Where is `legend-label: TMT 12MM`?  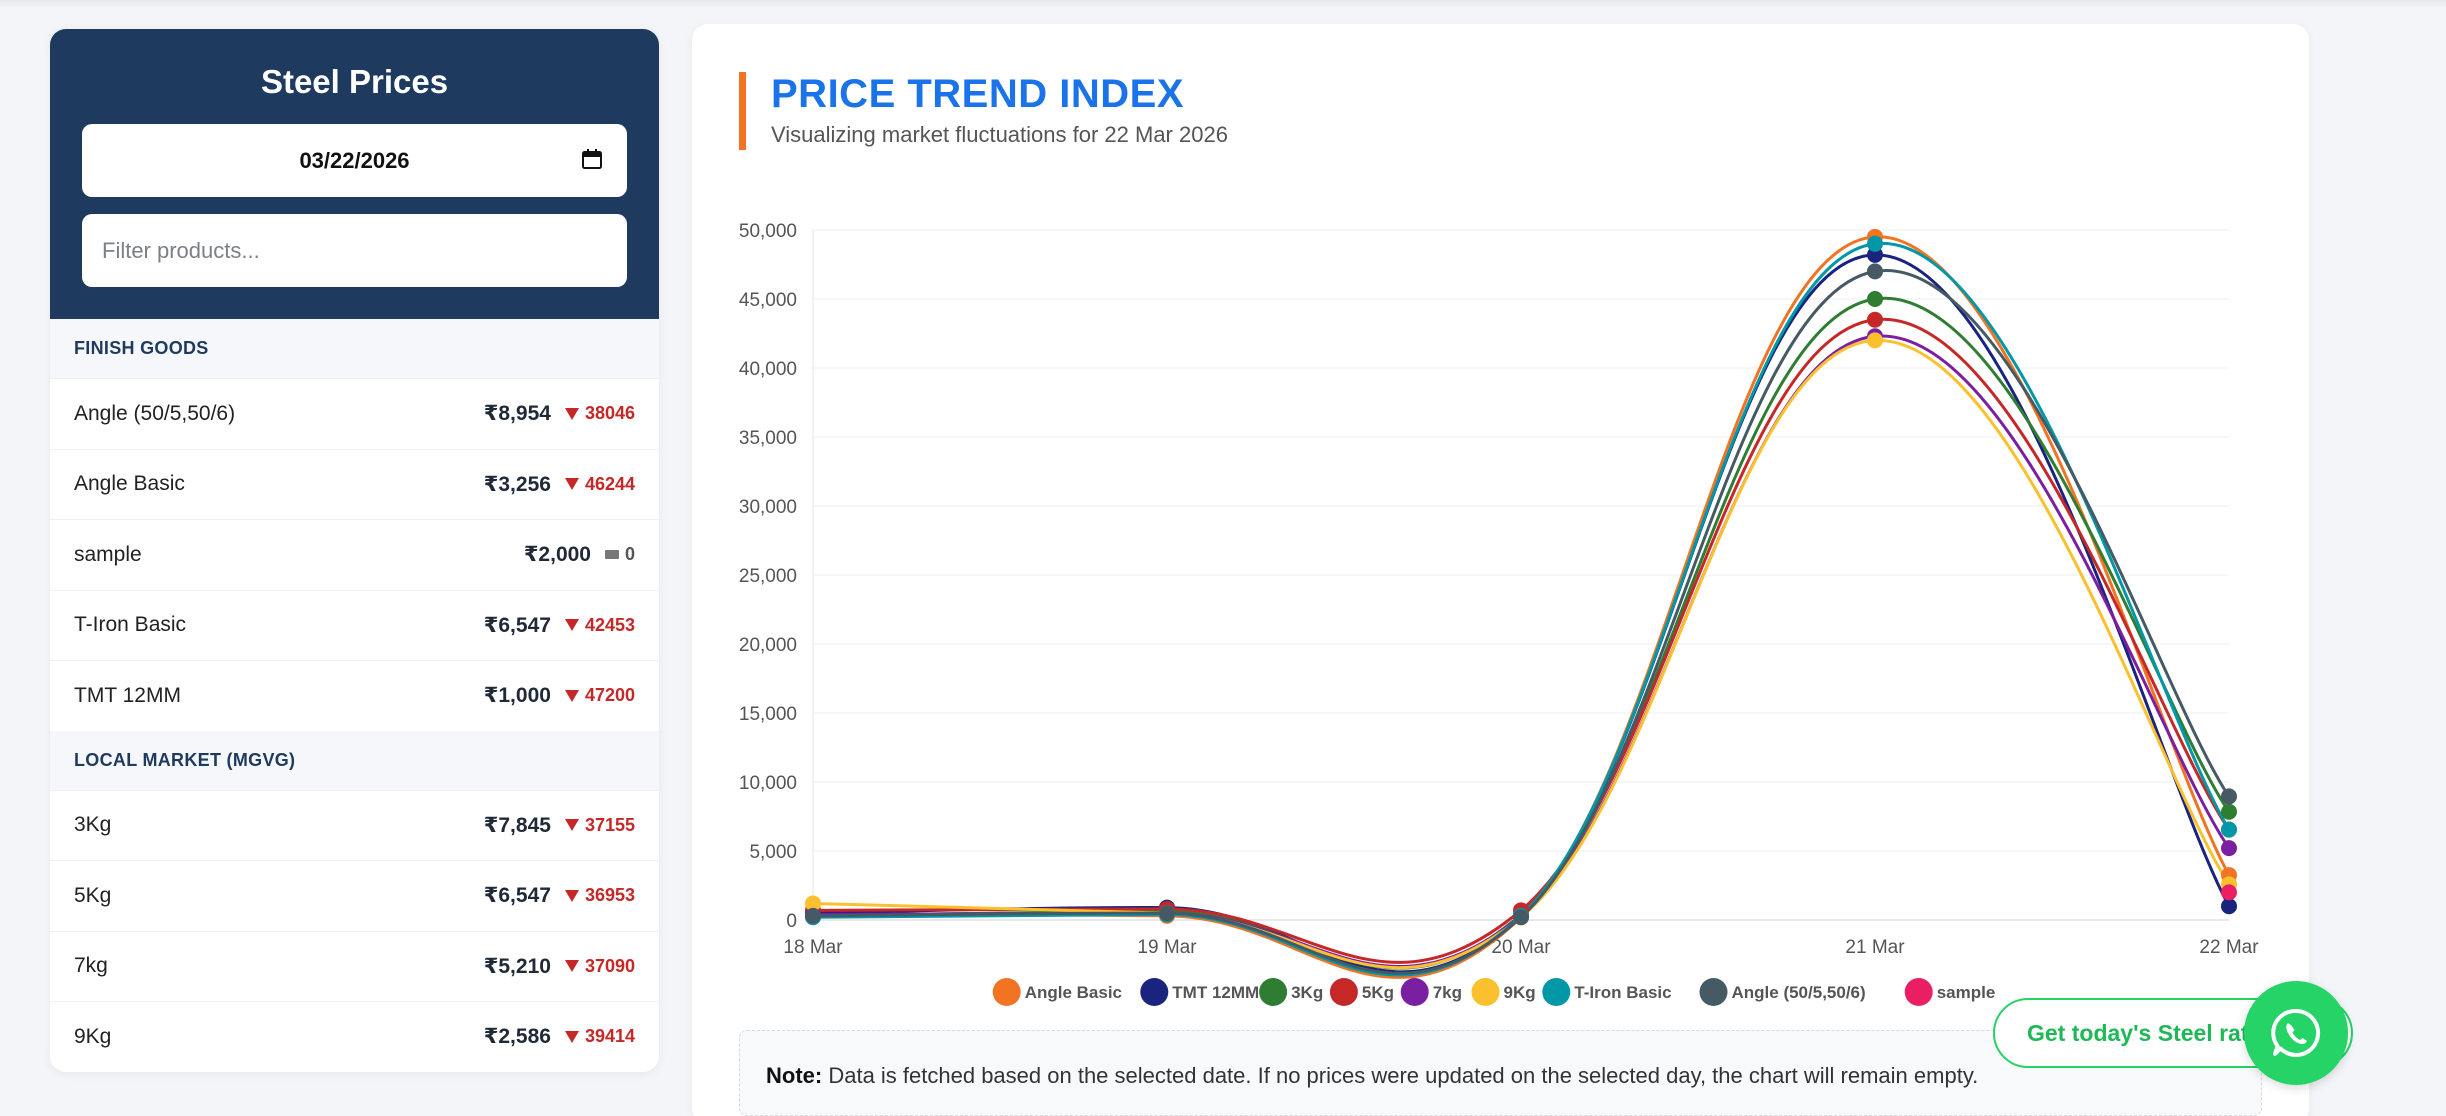
legend-label: TMT 12MM is located at coordinates (1215, 992).